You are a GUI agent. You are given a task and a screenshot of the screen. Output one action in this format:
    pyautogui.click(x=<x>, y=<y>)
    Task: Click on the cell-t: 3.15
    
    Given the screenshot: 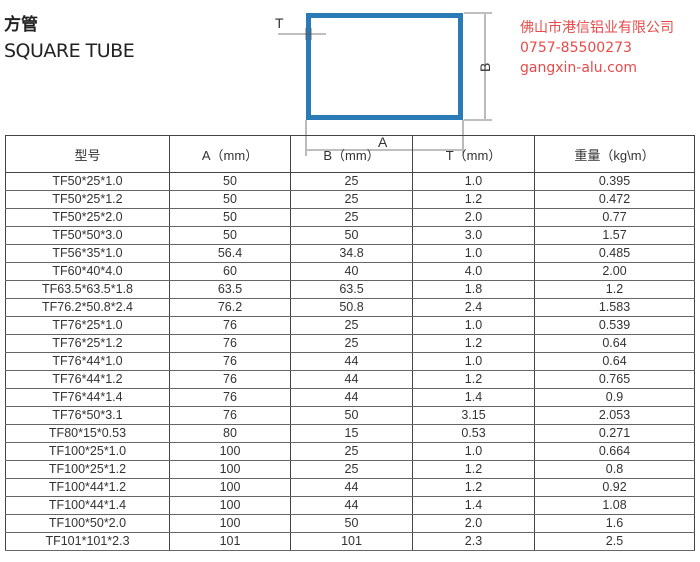 What is the action you would take?
    pyautogui.click(x=473, y=415)
    